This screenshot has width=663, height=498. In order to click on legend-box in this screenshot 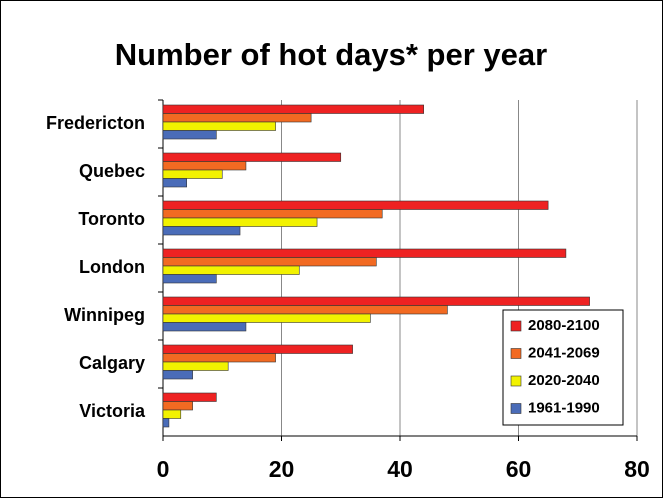, I will do `click(563, 367)`.